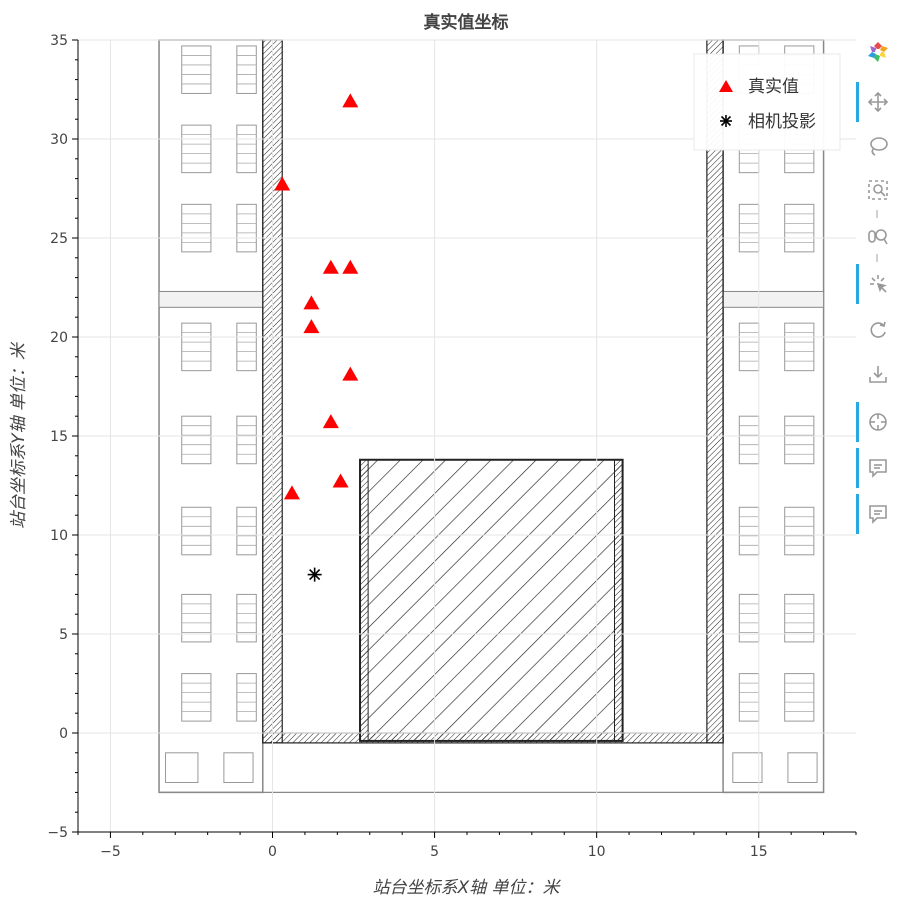  What do you see at coordinates (59, 437) in the screenshot?
I see `y-tick-label: 15` at bounding box center [59, 437].